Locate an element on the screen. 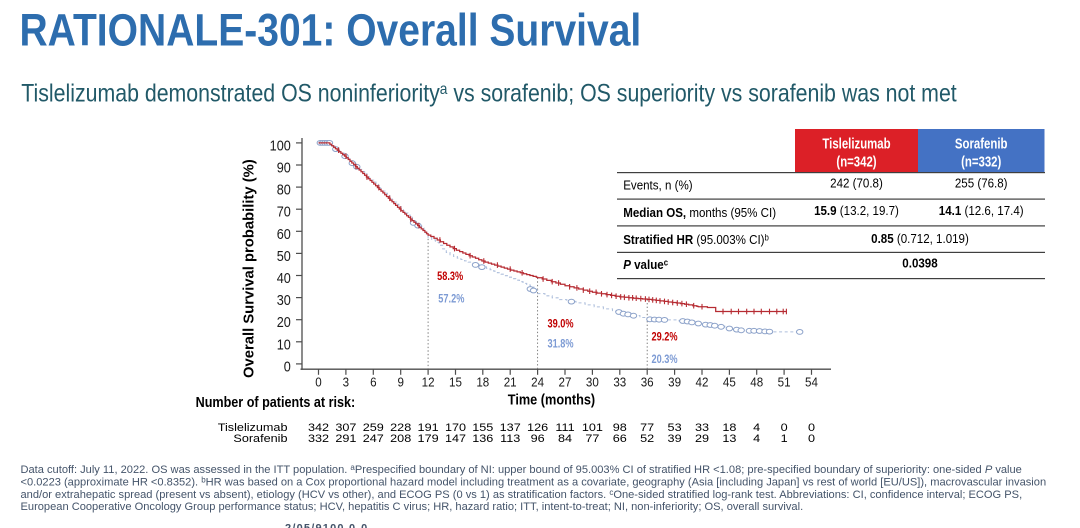 The image size is (1080, 528). svg-text: 1 is located at coordinates (784, 439).